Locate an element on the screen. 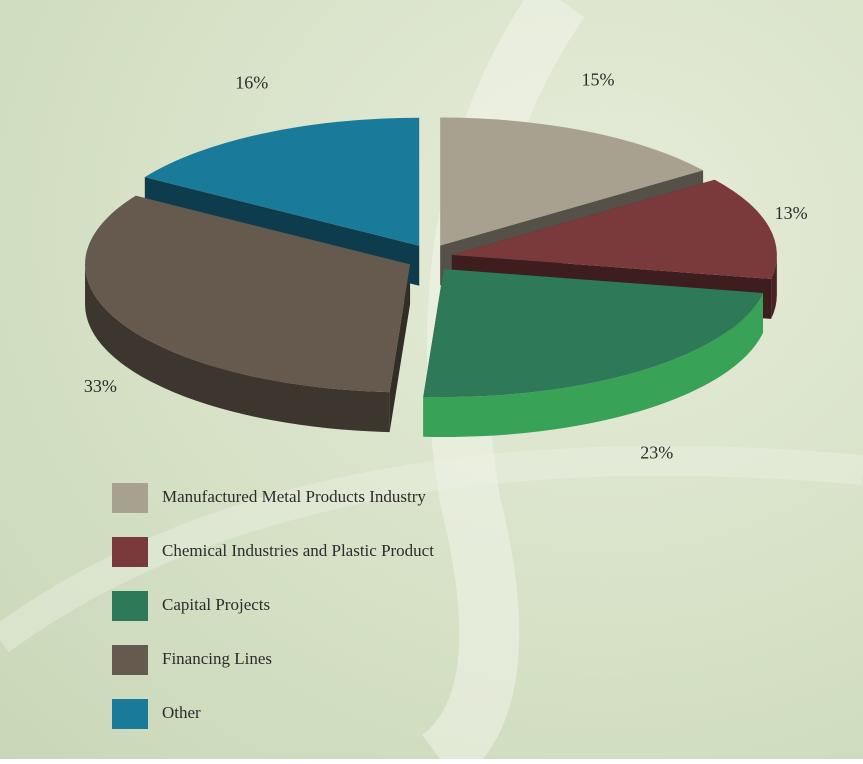  value-label: 16% is located at coordinates (251, 83).